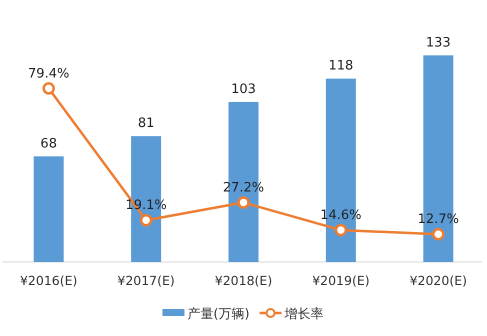 This screenshot has width=487, height=336. Describe the element at coordinates (146, 280) in the screenshot. I see `x-tick-label: ¥2017(E)` at that location.